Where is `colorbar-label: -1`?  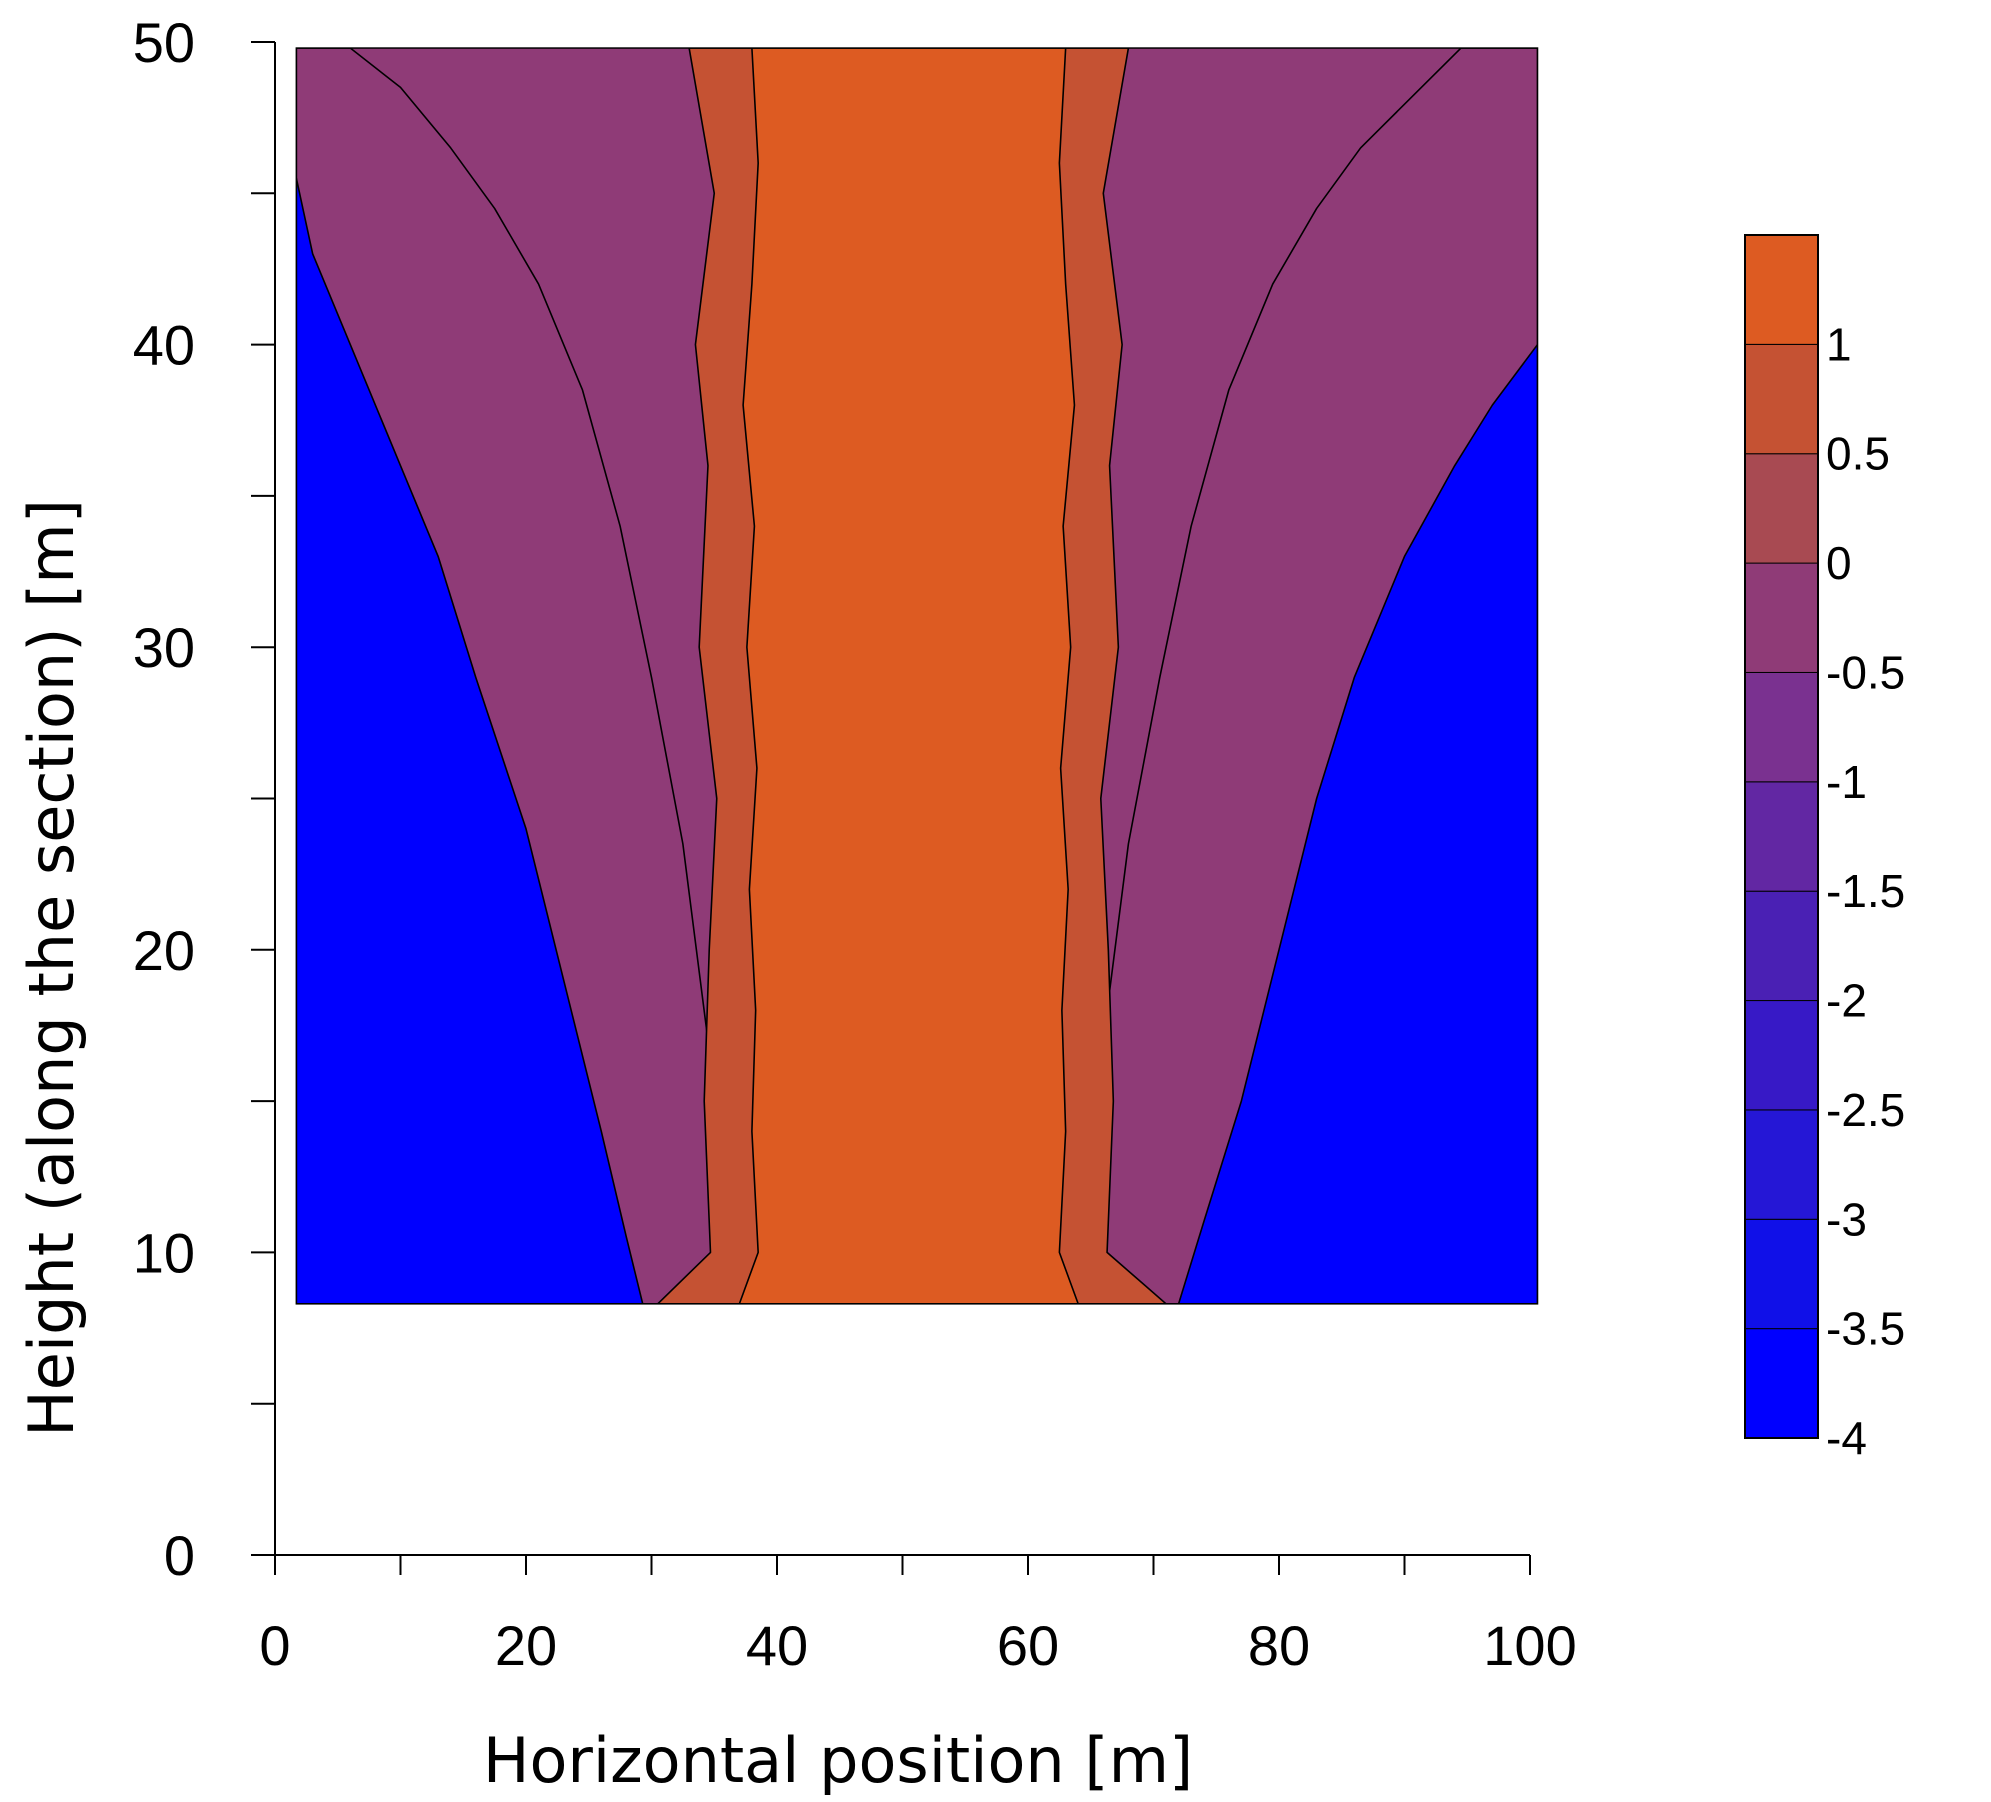 colorbar-label: -1 is located at coordinates (1846, 782).